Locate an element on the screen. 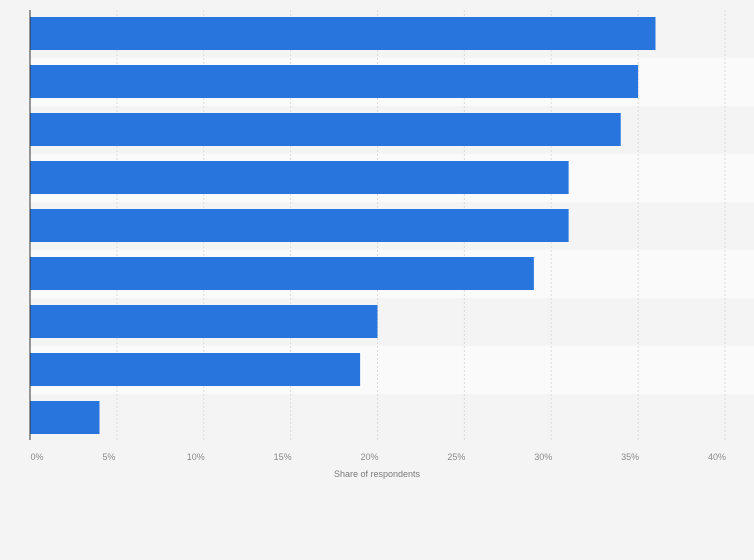 This screenshot has width=754, height=560. x-tick-label: 10% is located at coordinates (196, 457).